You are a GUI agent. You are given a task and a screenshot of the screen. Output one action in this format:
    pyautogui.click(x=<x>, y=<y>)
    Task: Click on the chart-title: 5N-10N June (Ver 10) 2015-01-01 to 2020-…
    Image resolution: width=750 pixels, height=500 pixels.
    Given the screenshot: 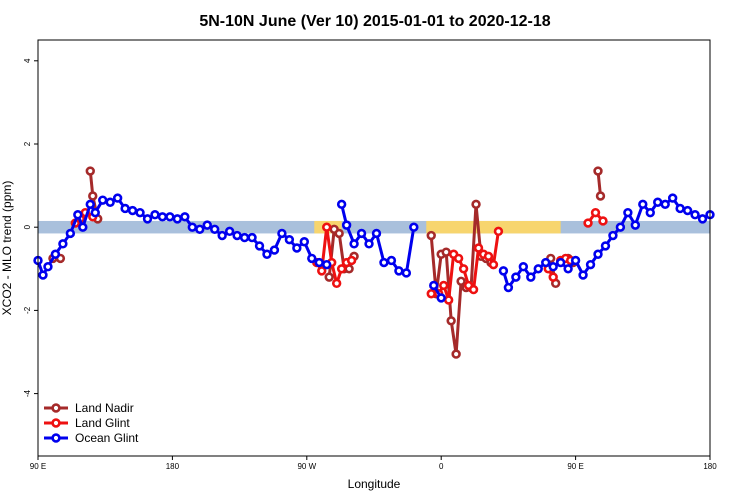 What is the action you would take?
    pyautogui.click(x=374, y=21)
    